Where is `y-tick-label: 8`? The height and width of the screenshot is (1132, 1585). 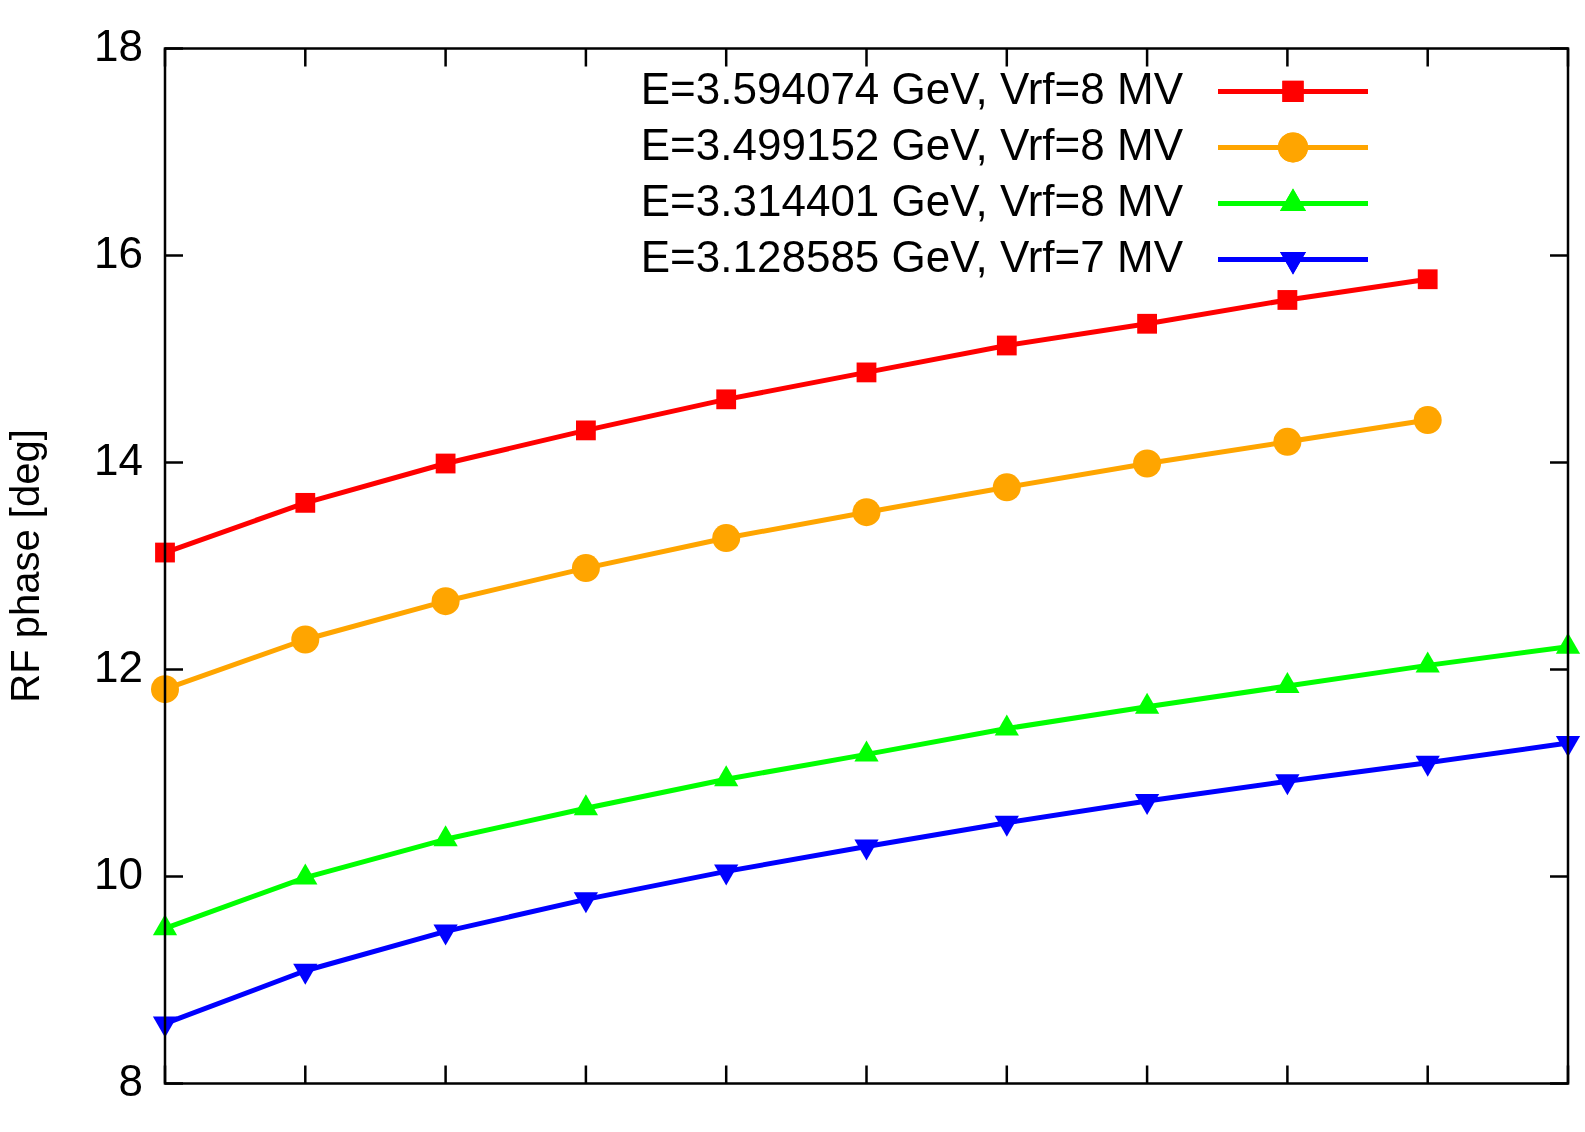 y-tick-label: 8 is located at coordinates (130, 1080).